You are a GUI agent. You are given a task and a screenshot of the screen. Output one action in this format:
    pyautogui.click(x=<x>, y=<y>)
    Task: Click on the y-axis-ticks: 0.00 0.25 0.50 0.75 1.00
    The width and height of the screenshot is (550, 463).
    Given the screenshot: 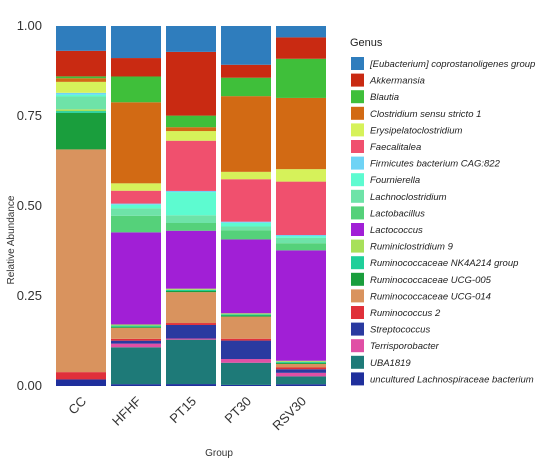 What is the action you would take?
    pyautogui.click(x=29, y=205)
    